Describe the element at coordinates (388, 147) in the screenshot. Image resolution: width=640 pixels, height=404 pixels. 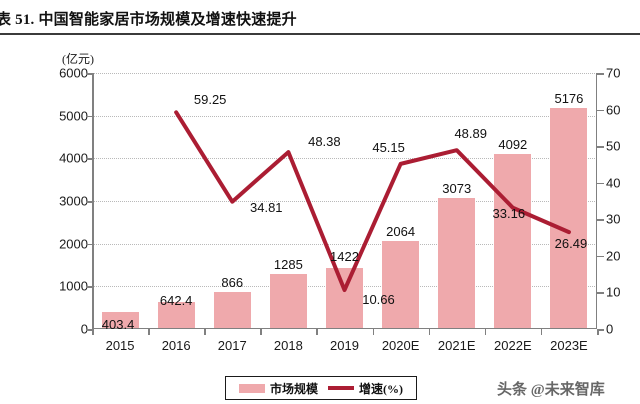
I see `line-value-label: 45.15` at that location.